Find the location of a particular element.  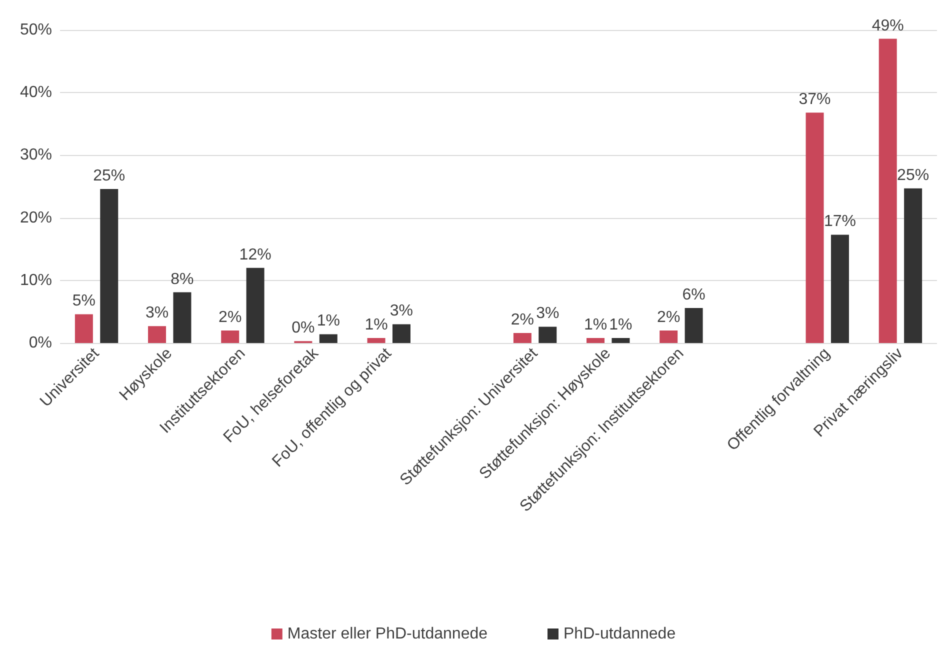

legend-label: Master eller PhD-utdannede is located at coordinates (387, 634).